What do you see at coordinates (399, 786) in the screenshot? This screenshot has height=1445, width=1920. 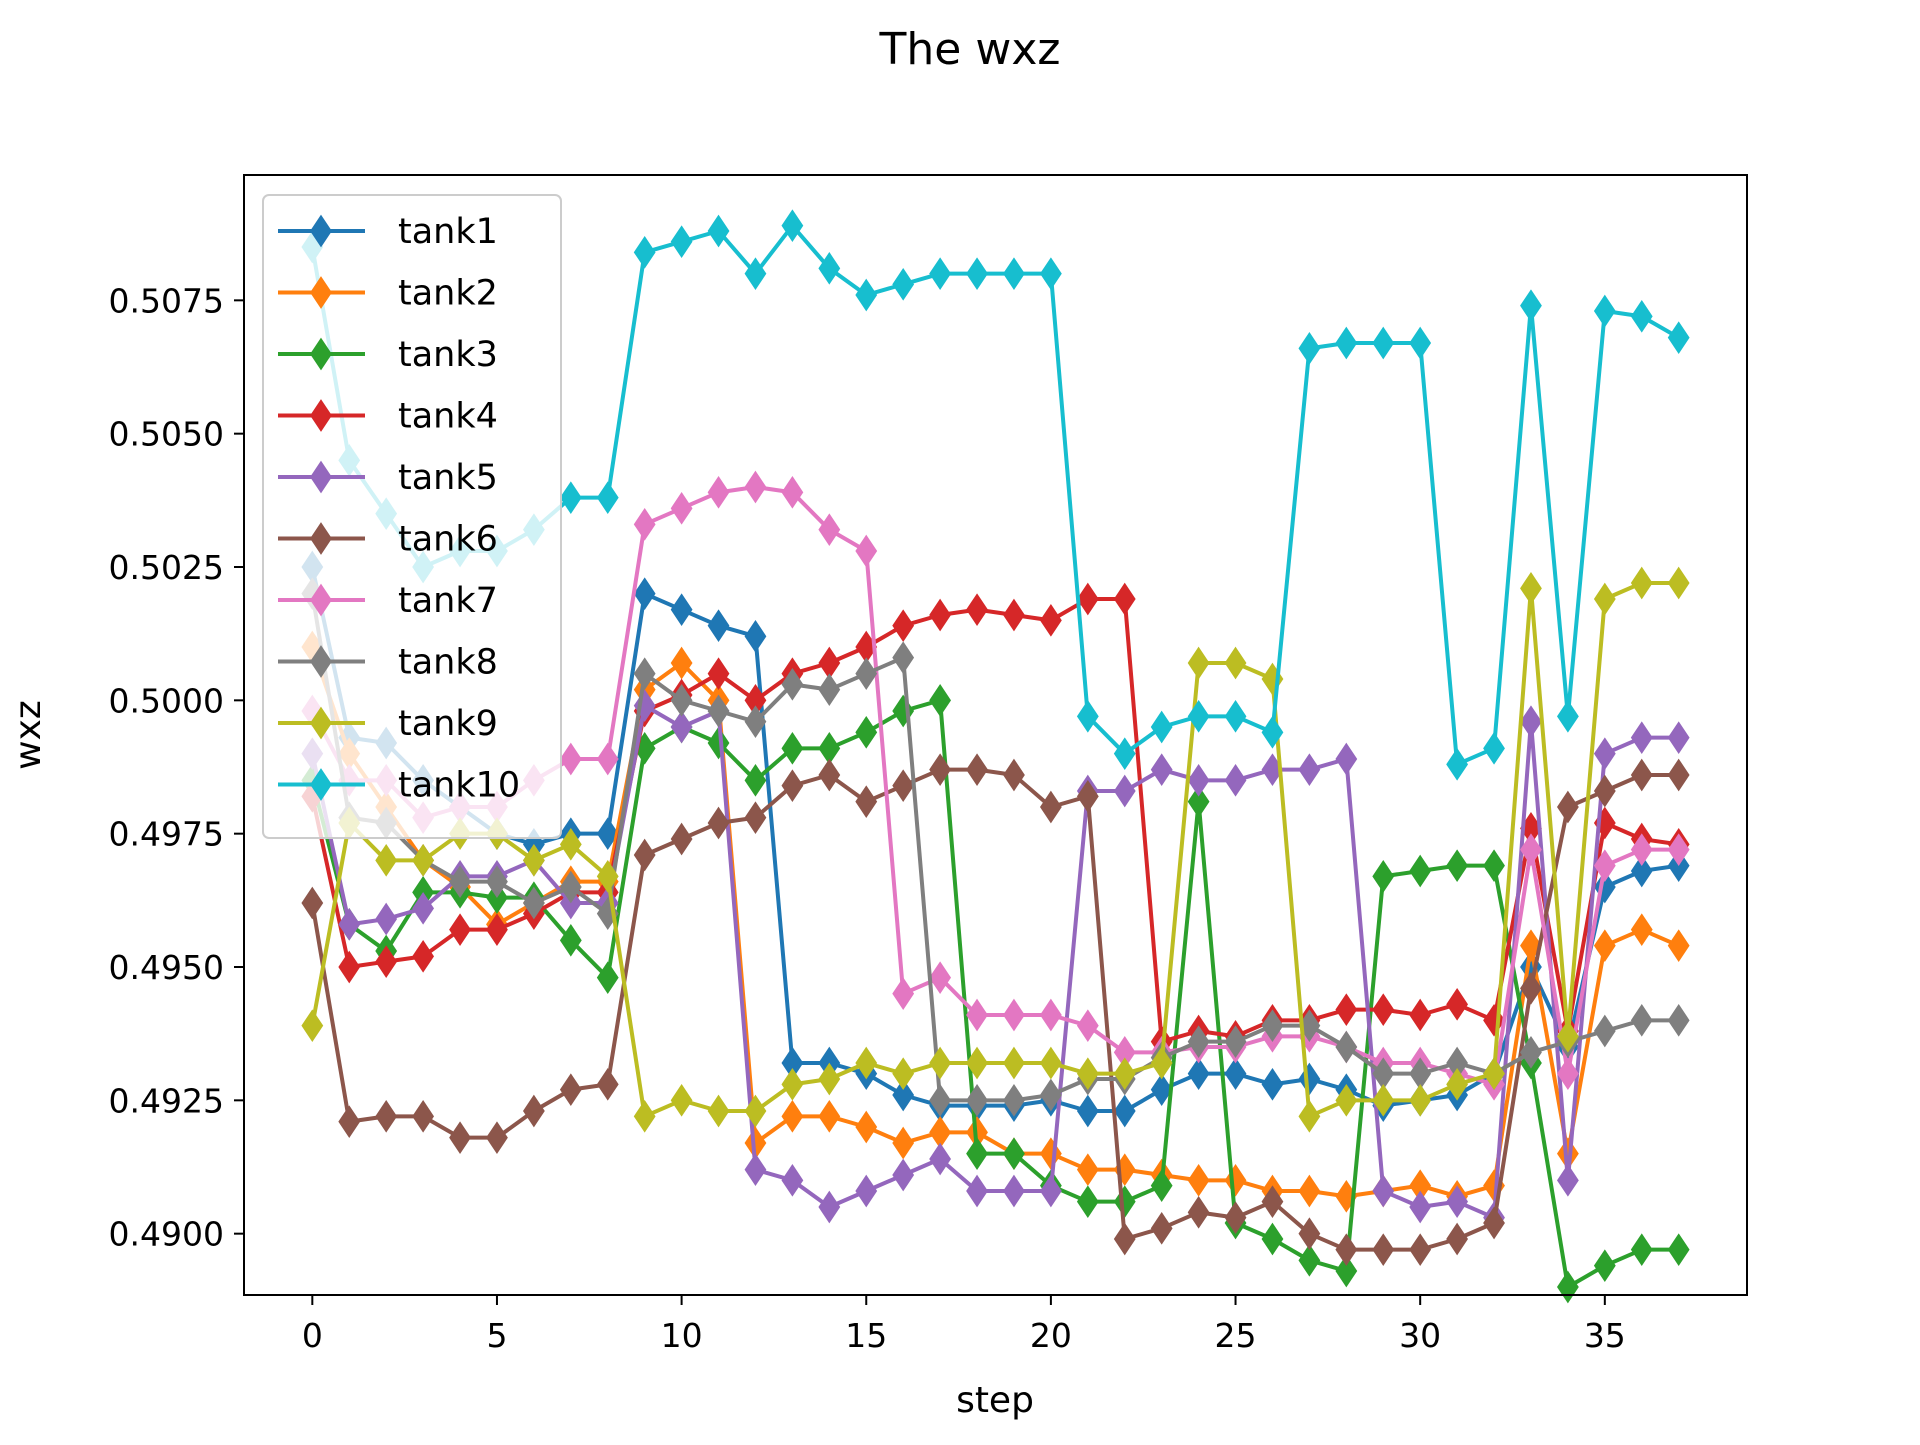 I see `legend-item-tank10: tank10` at bounding box center [399, 786].